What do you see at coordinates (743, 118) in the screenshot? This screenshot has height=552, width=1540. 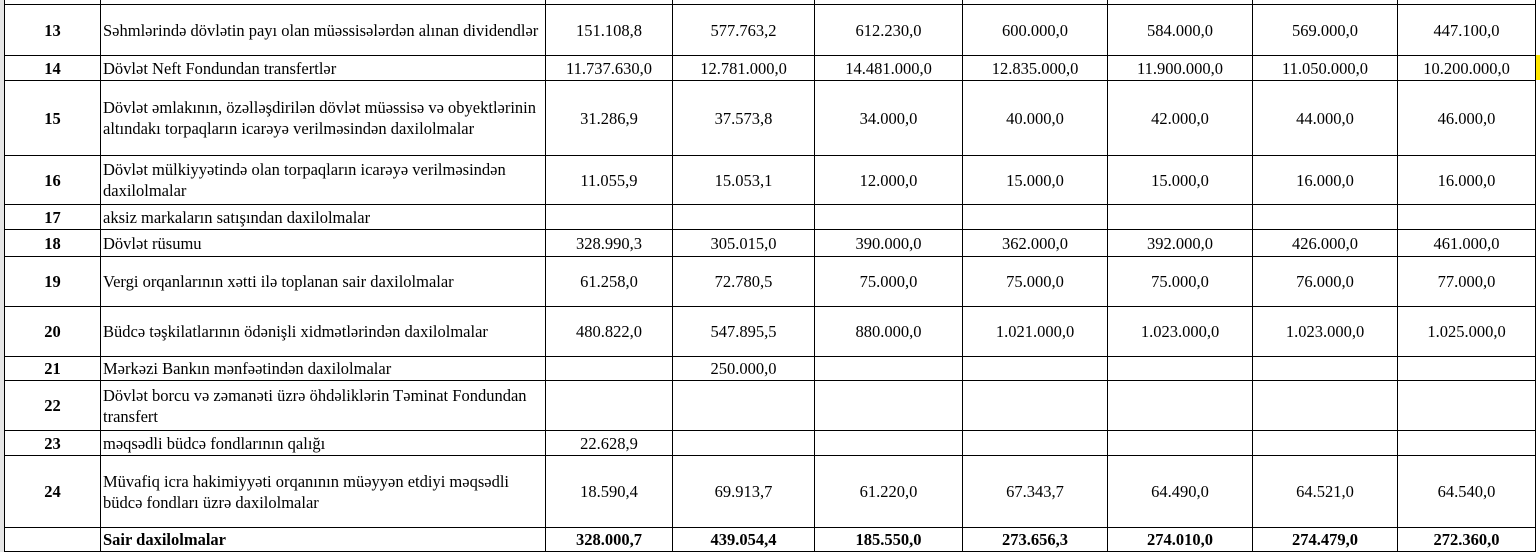 I see `value-cell: 37.573,8` at bounding box center [743, 118].